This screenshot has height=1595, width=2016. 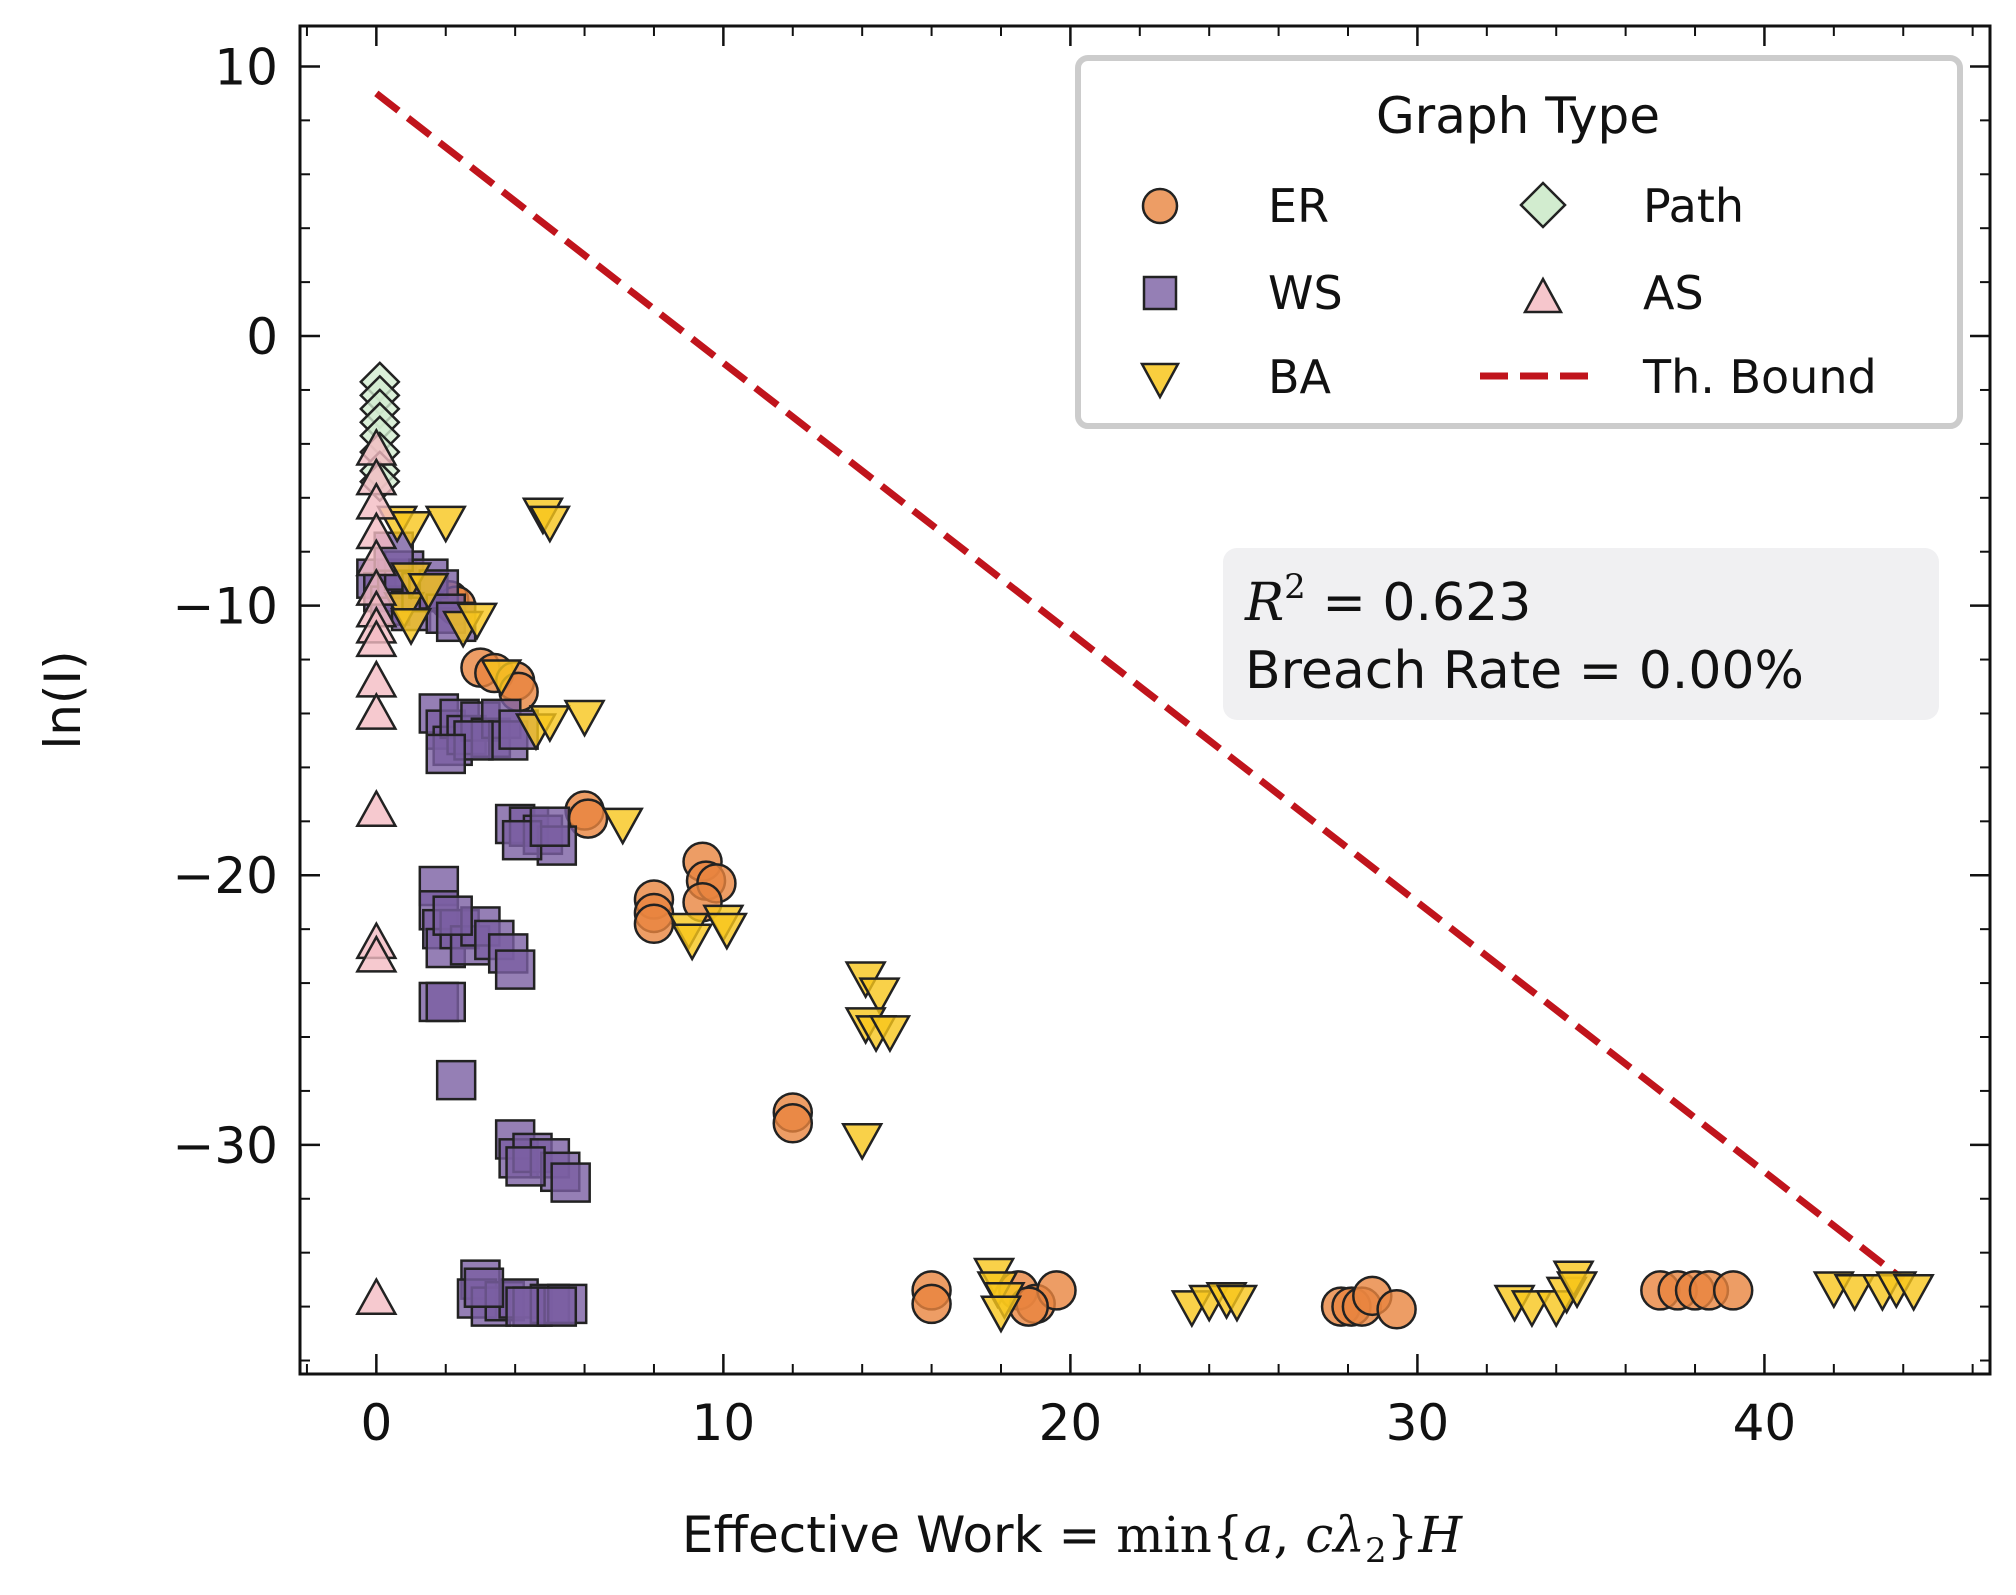 I want to click on r2-text: R2 = 0.623, so click(x=1387, y=600).